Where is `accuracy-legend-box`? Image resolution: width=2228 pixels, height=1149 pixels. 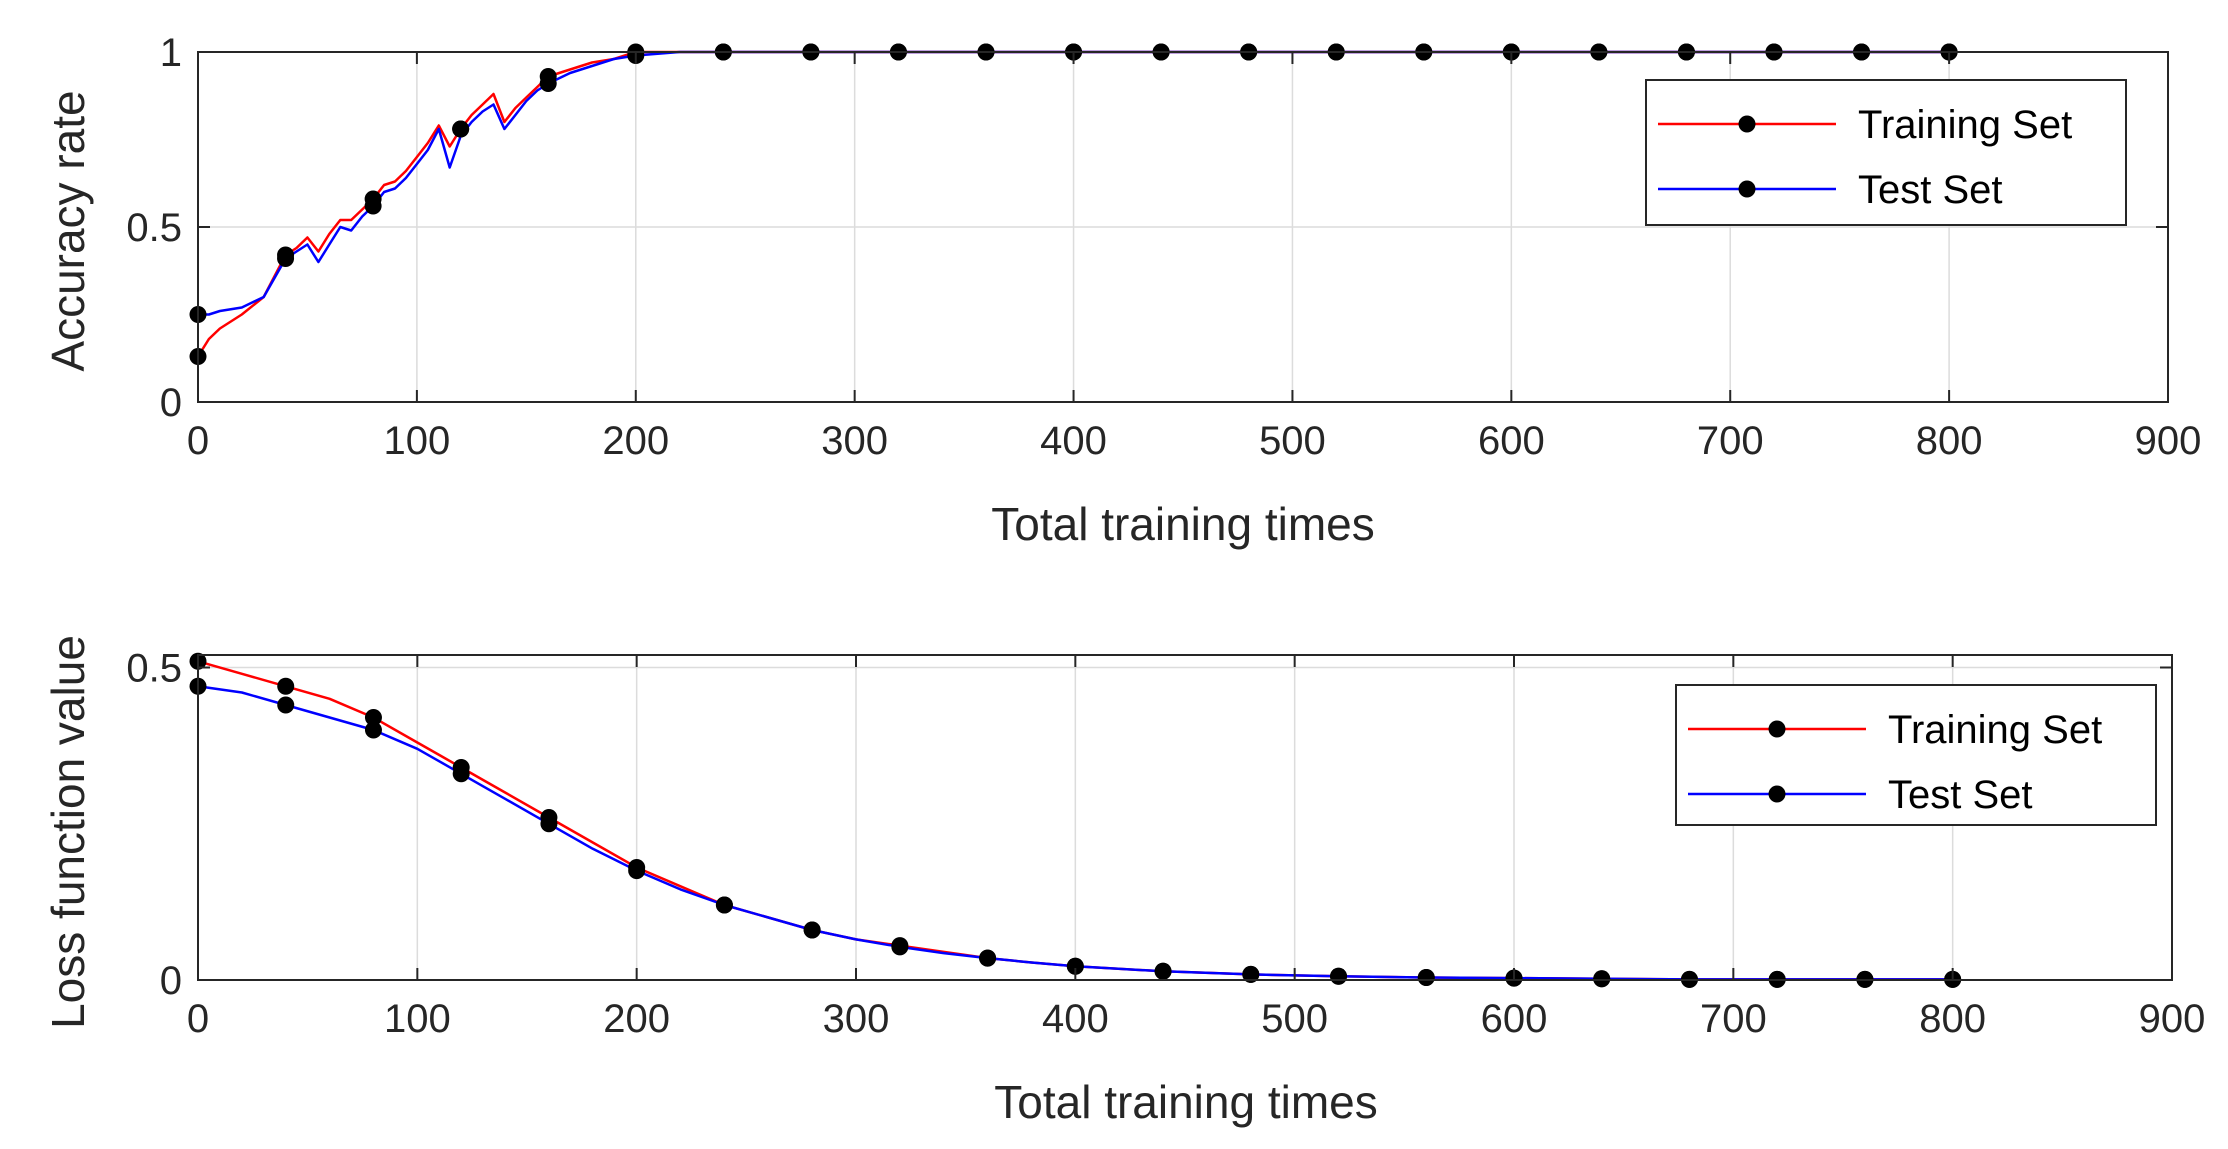
accuracy-legend-box is located at coordinates (1886, 152).